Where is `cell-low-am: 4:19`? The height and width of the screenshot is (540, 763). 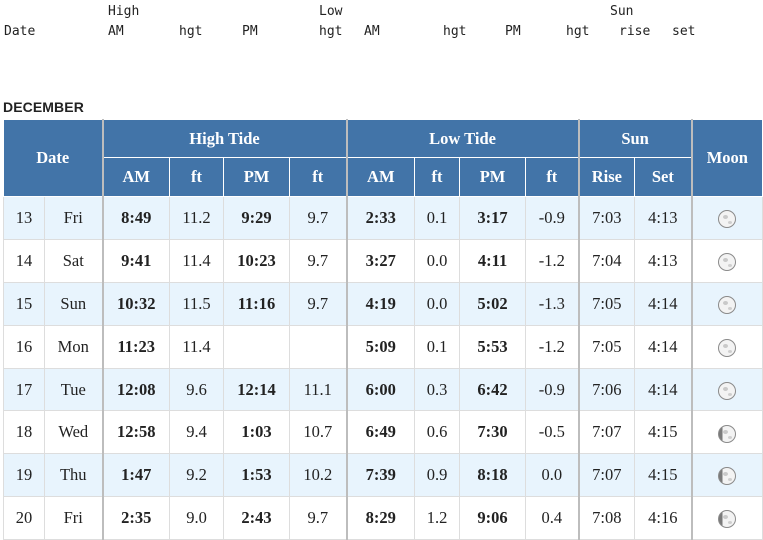 cell-low-am: 4:19 is located at coordinates (380, 303).